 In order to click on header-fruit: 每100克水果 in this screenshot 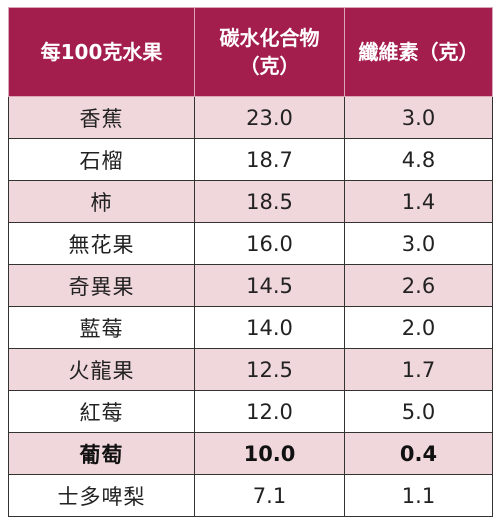, I will do `click(101, 52)`.